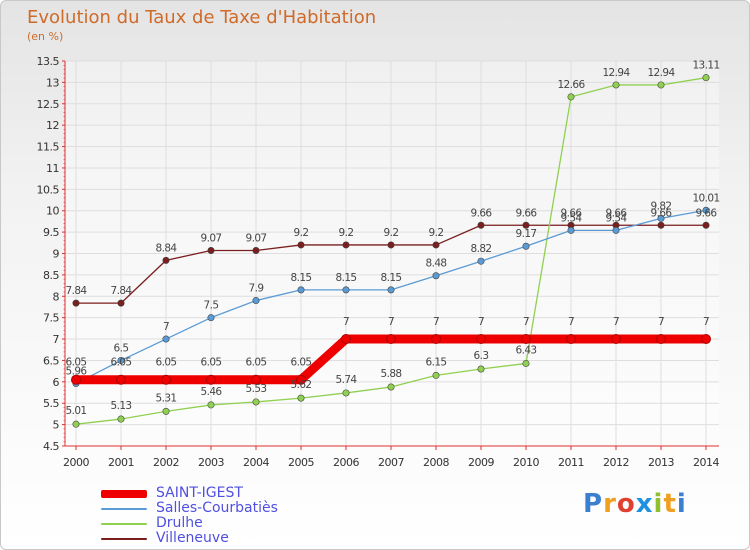 The width and height of the screenshot is (750, 550). What do you see at coordinates (705, 198) in the screenshot?
I see `data-label: 10.01` at bounding box center [705, 198].